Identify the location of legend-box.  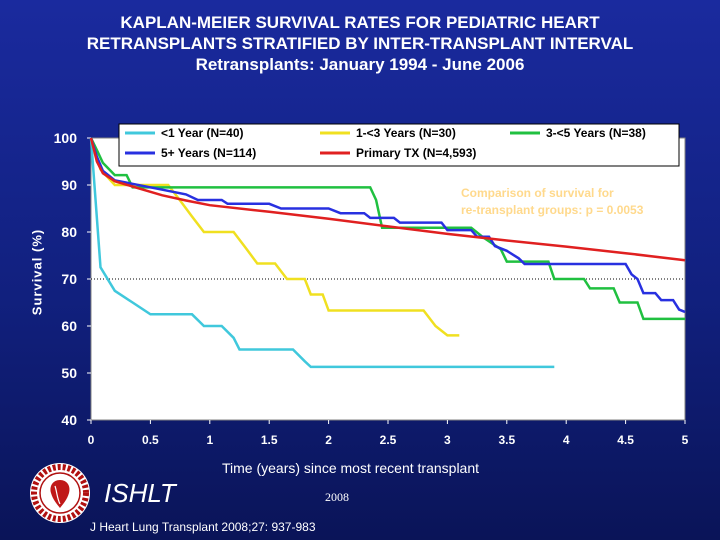
(399, 145).